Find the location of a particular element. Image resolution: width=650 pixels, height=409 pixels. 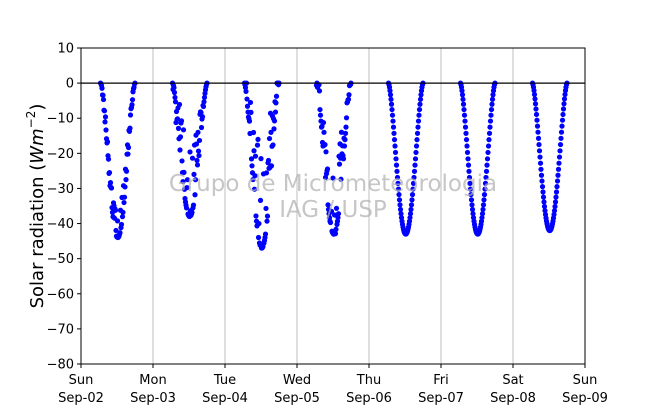

x-tick-label-day: Wed is located at coordinates (297, 380).